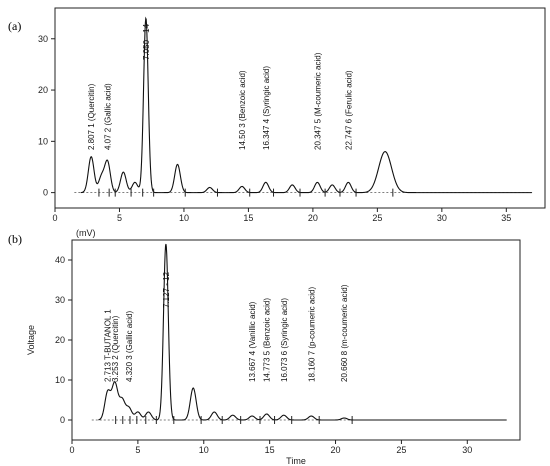 The image size is (550, 466). I want to click on y-axis-label: Voltage, so click(31, 340).